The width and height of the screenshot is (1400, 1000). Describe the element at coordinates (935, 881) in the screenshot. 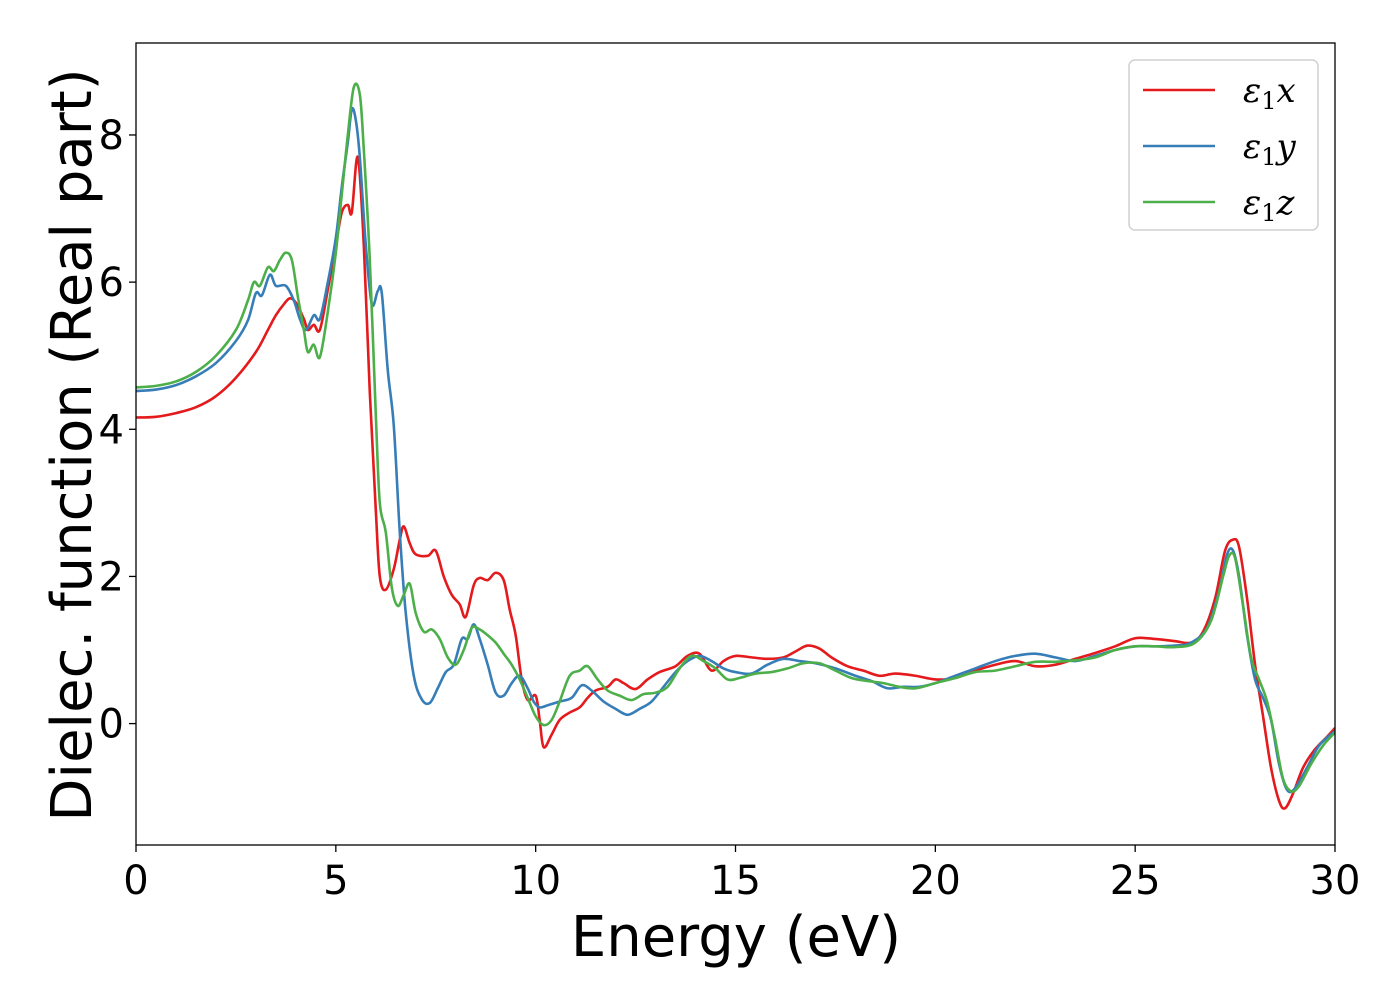

I see `x-tick-label: 20` at that location.